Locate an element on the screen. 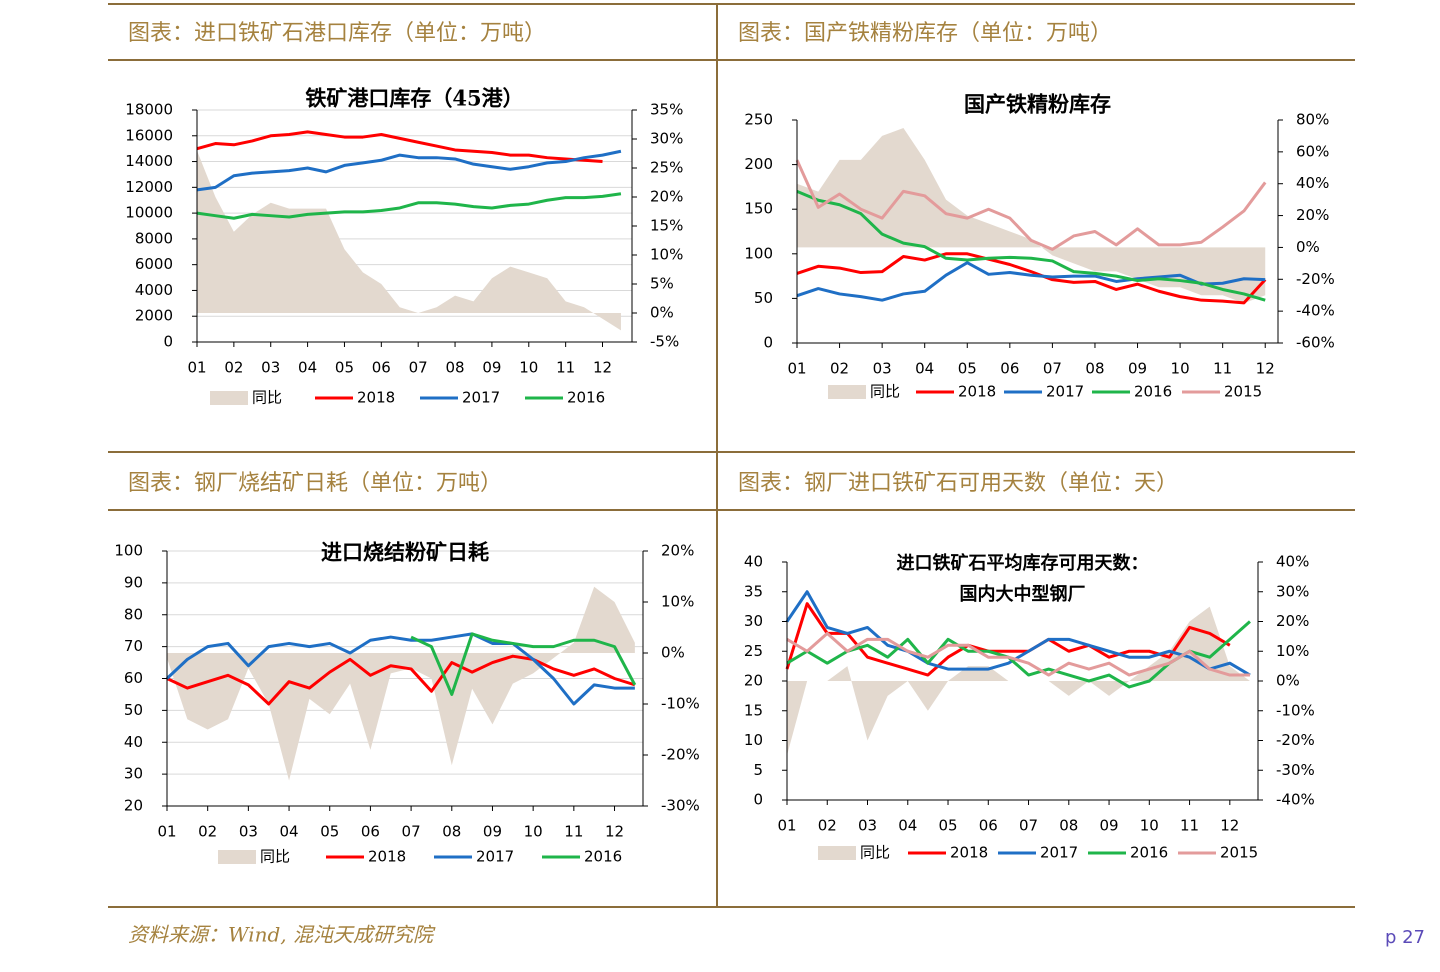 The image size is (1440, 972). y-tick-label: 70 is located at coordinates (133, 646).